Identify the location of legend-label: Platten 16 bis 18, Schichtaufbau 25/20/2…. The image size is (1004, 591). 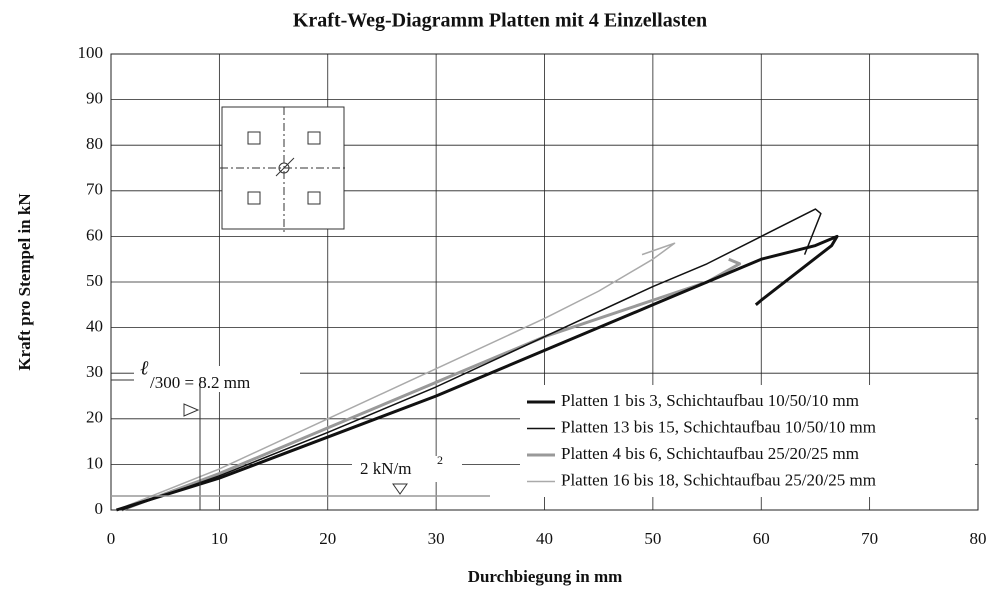
(718, 479).